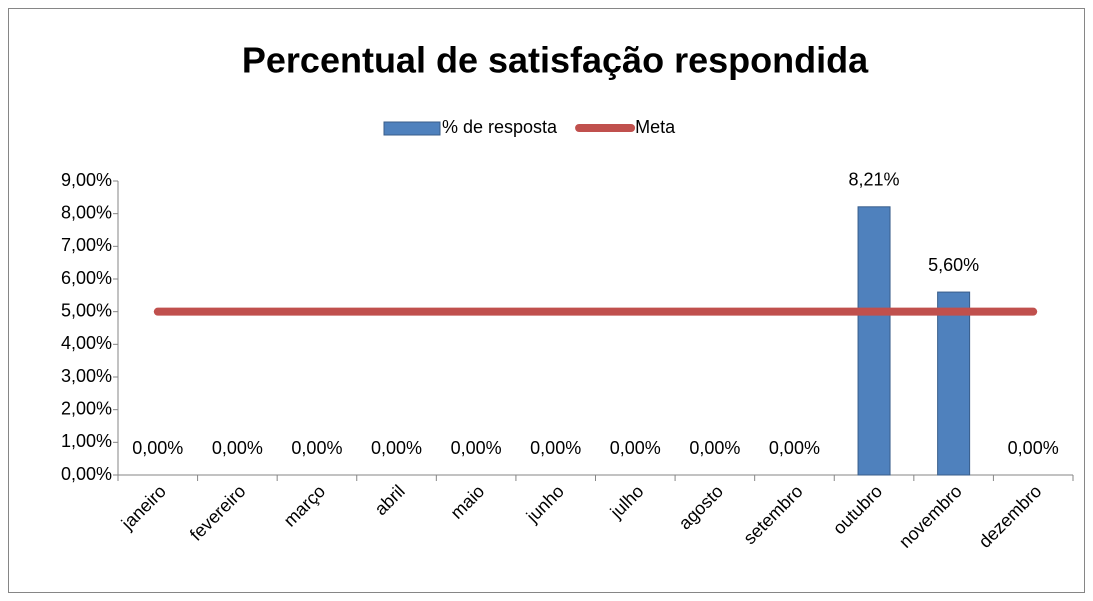 The height and width of the screenshot is (601, 1093). What do you see at coordinates (86, 343) in the screenshot?
I see `y-tick-label: 4,00%` at bounding box center [86, 343].